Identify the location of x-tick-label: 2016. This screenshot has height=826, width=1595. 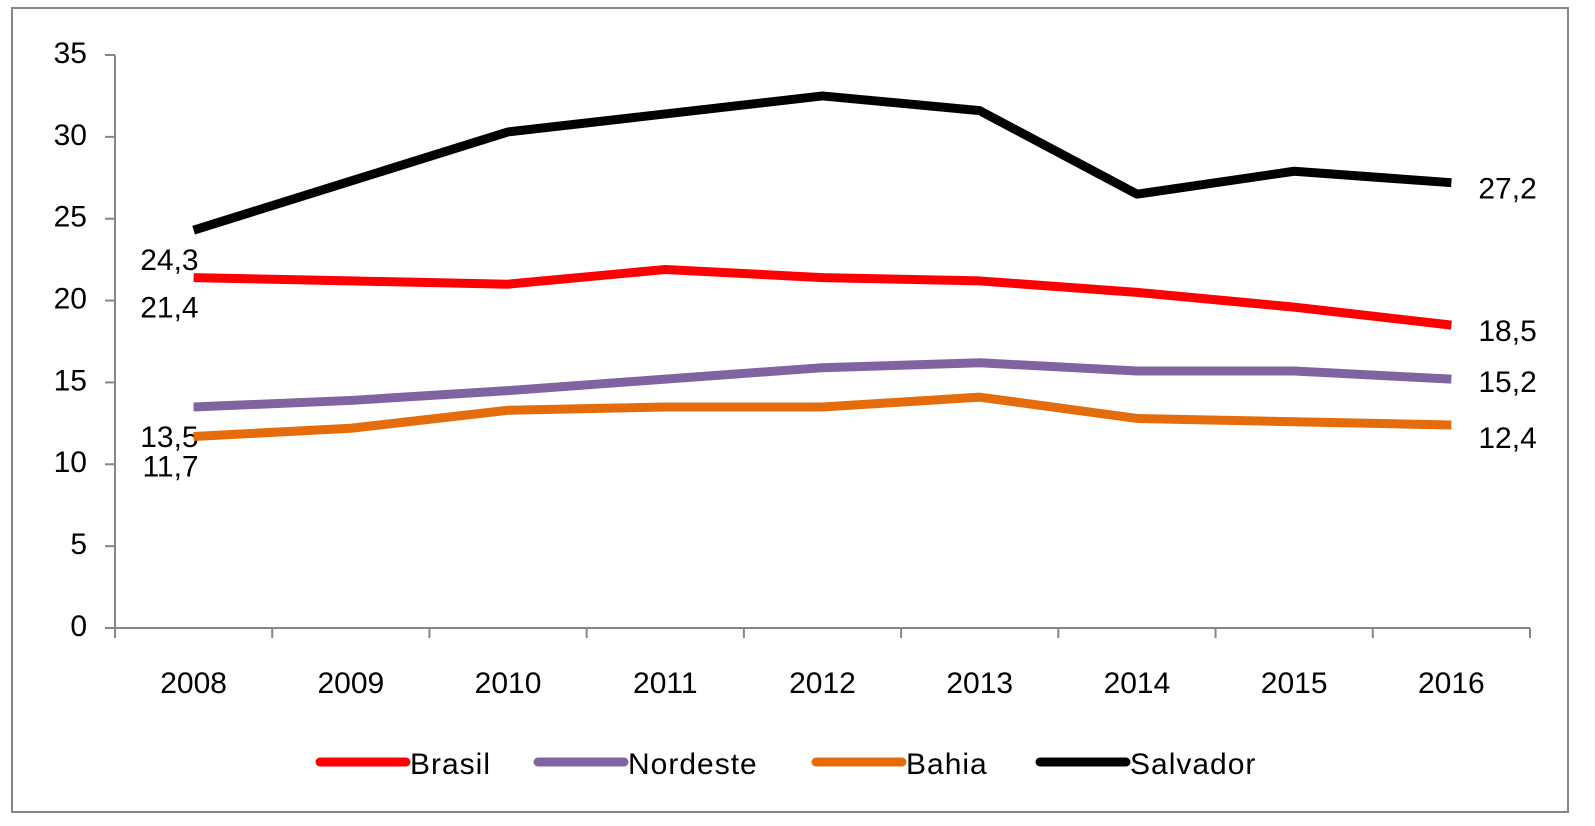
(1451, 683).